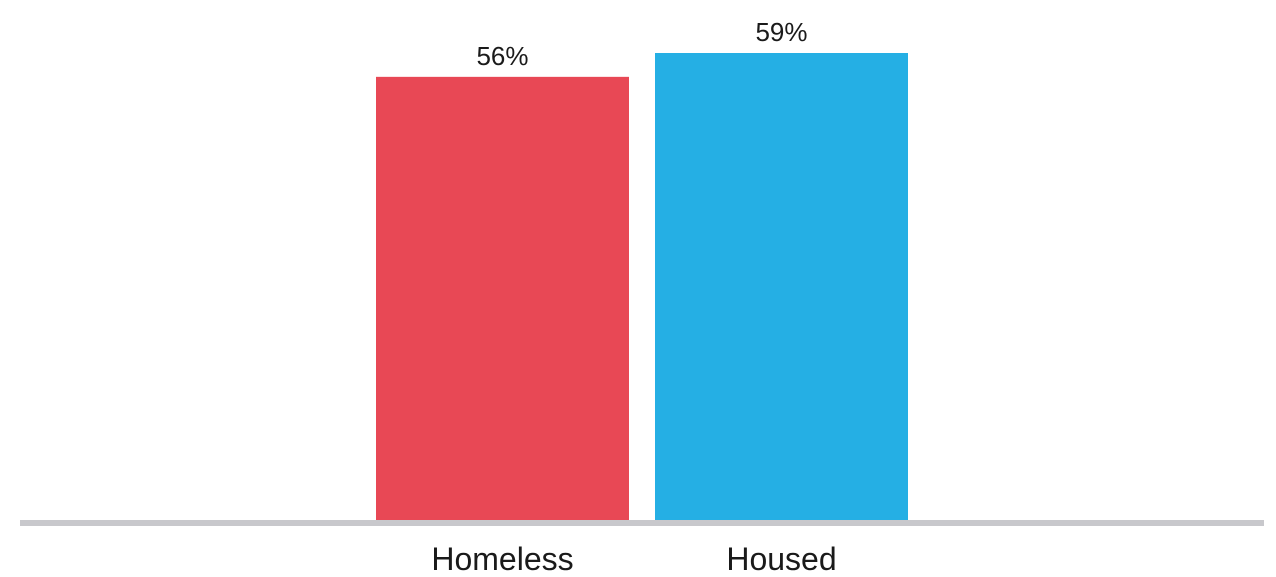 The image size is (1276, 577). Describe the element at coordinates (781, 32) in the screenshot. I see `value-label-housed: 59%` at that location.